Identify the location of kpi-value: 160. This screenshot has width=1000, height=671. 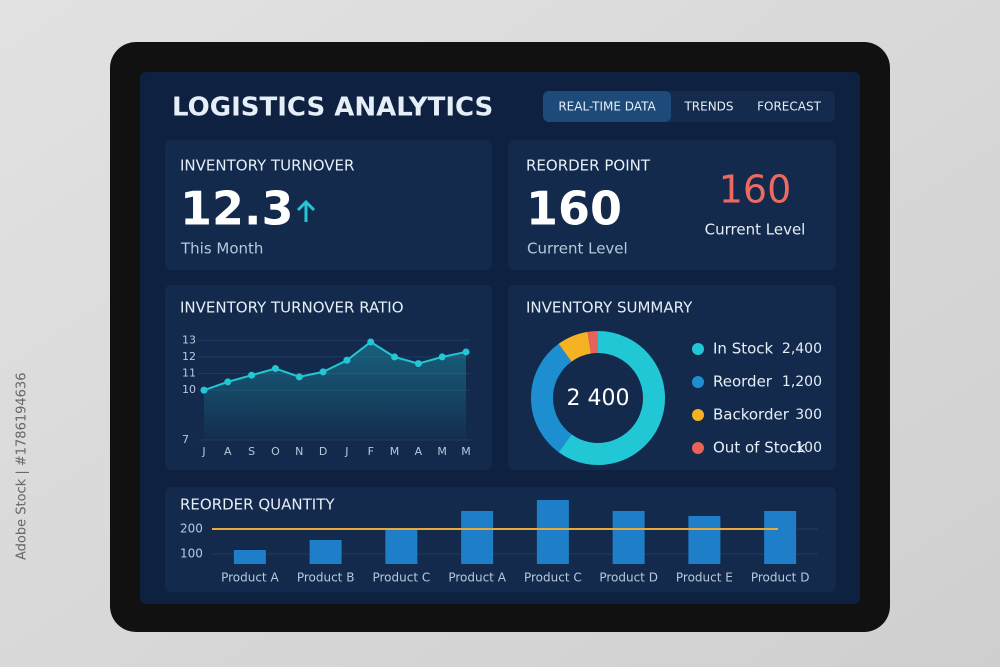
(574, 209).